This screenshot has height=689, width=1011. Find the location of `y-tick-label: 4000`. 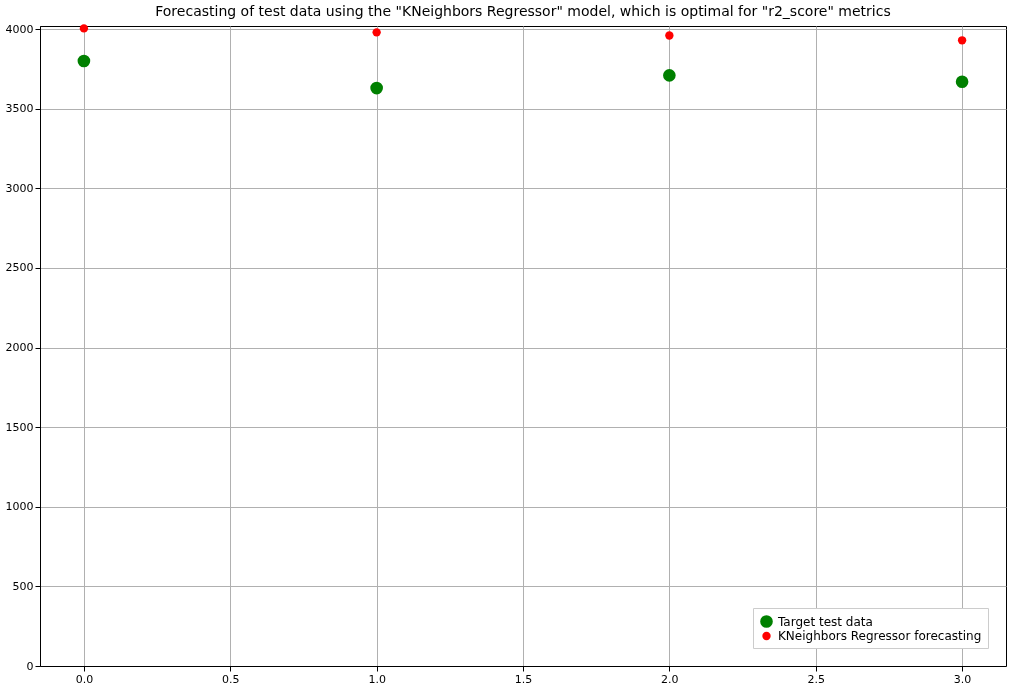

y-tick-label: 4000 is located at coordinates (19, 29).